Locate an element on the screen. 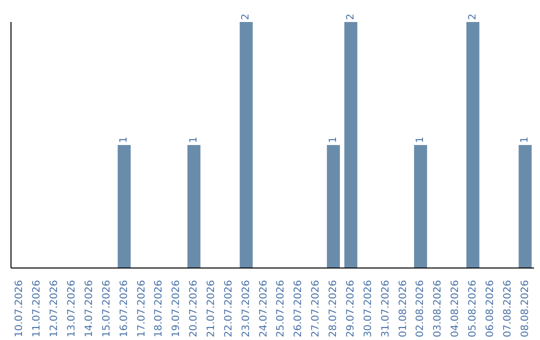  x-tick-label: 05.08.2026 is located at coordinates (472, 309).